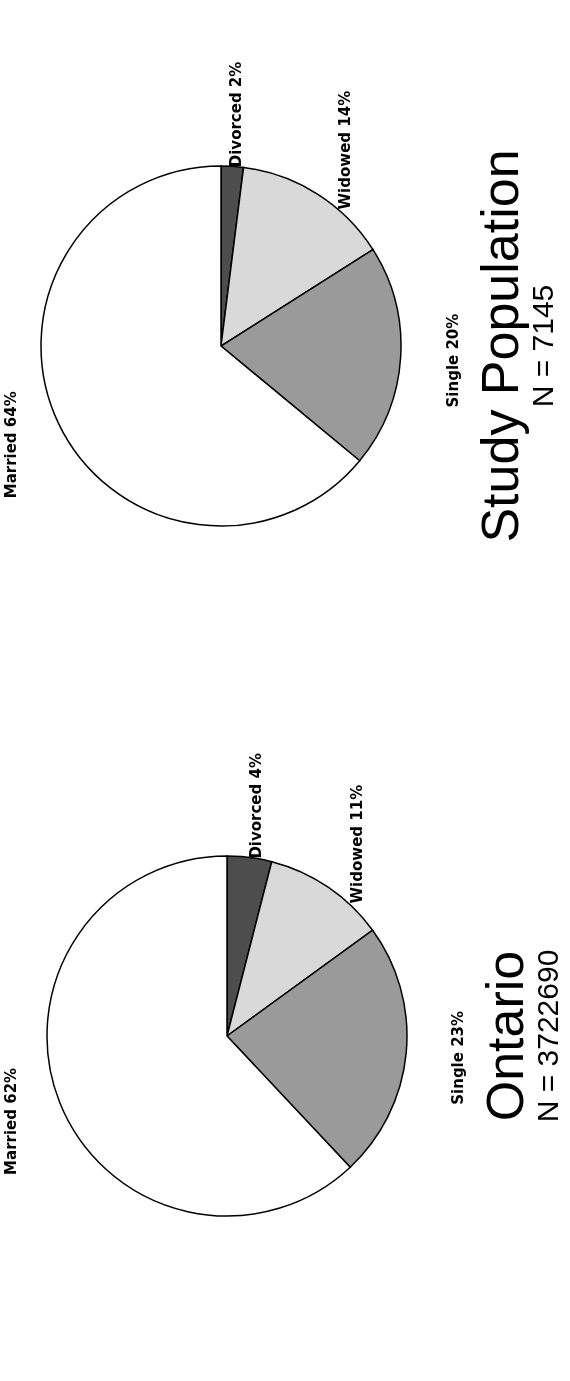 The width and height of the screenshot is (570, 1381). I want to click on slice-label: Widowed 14%, so click(345, 150).